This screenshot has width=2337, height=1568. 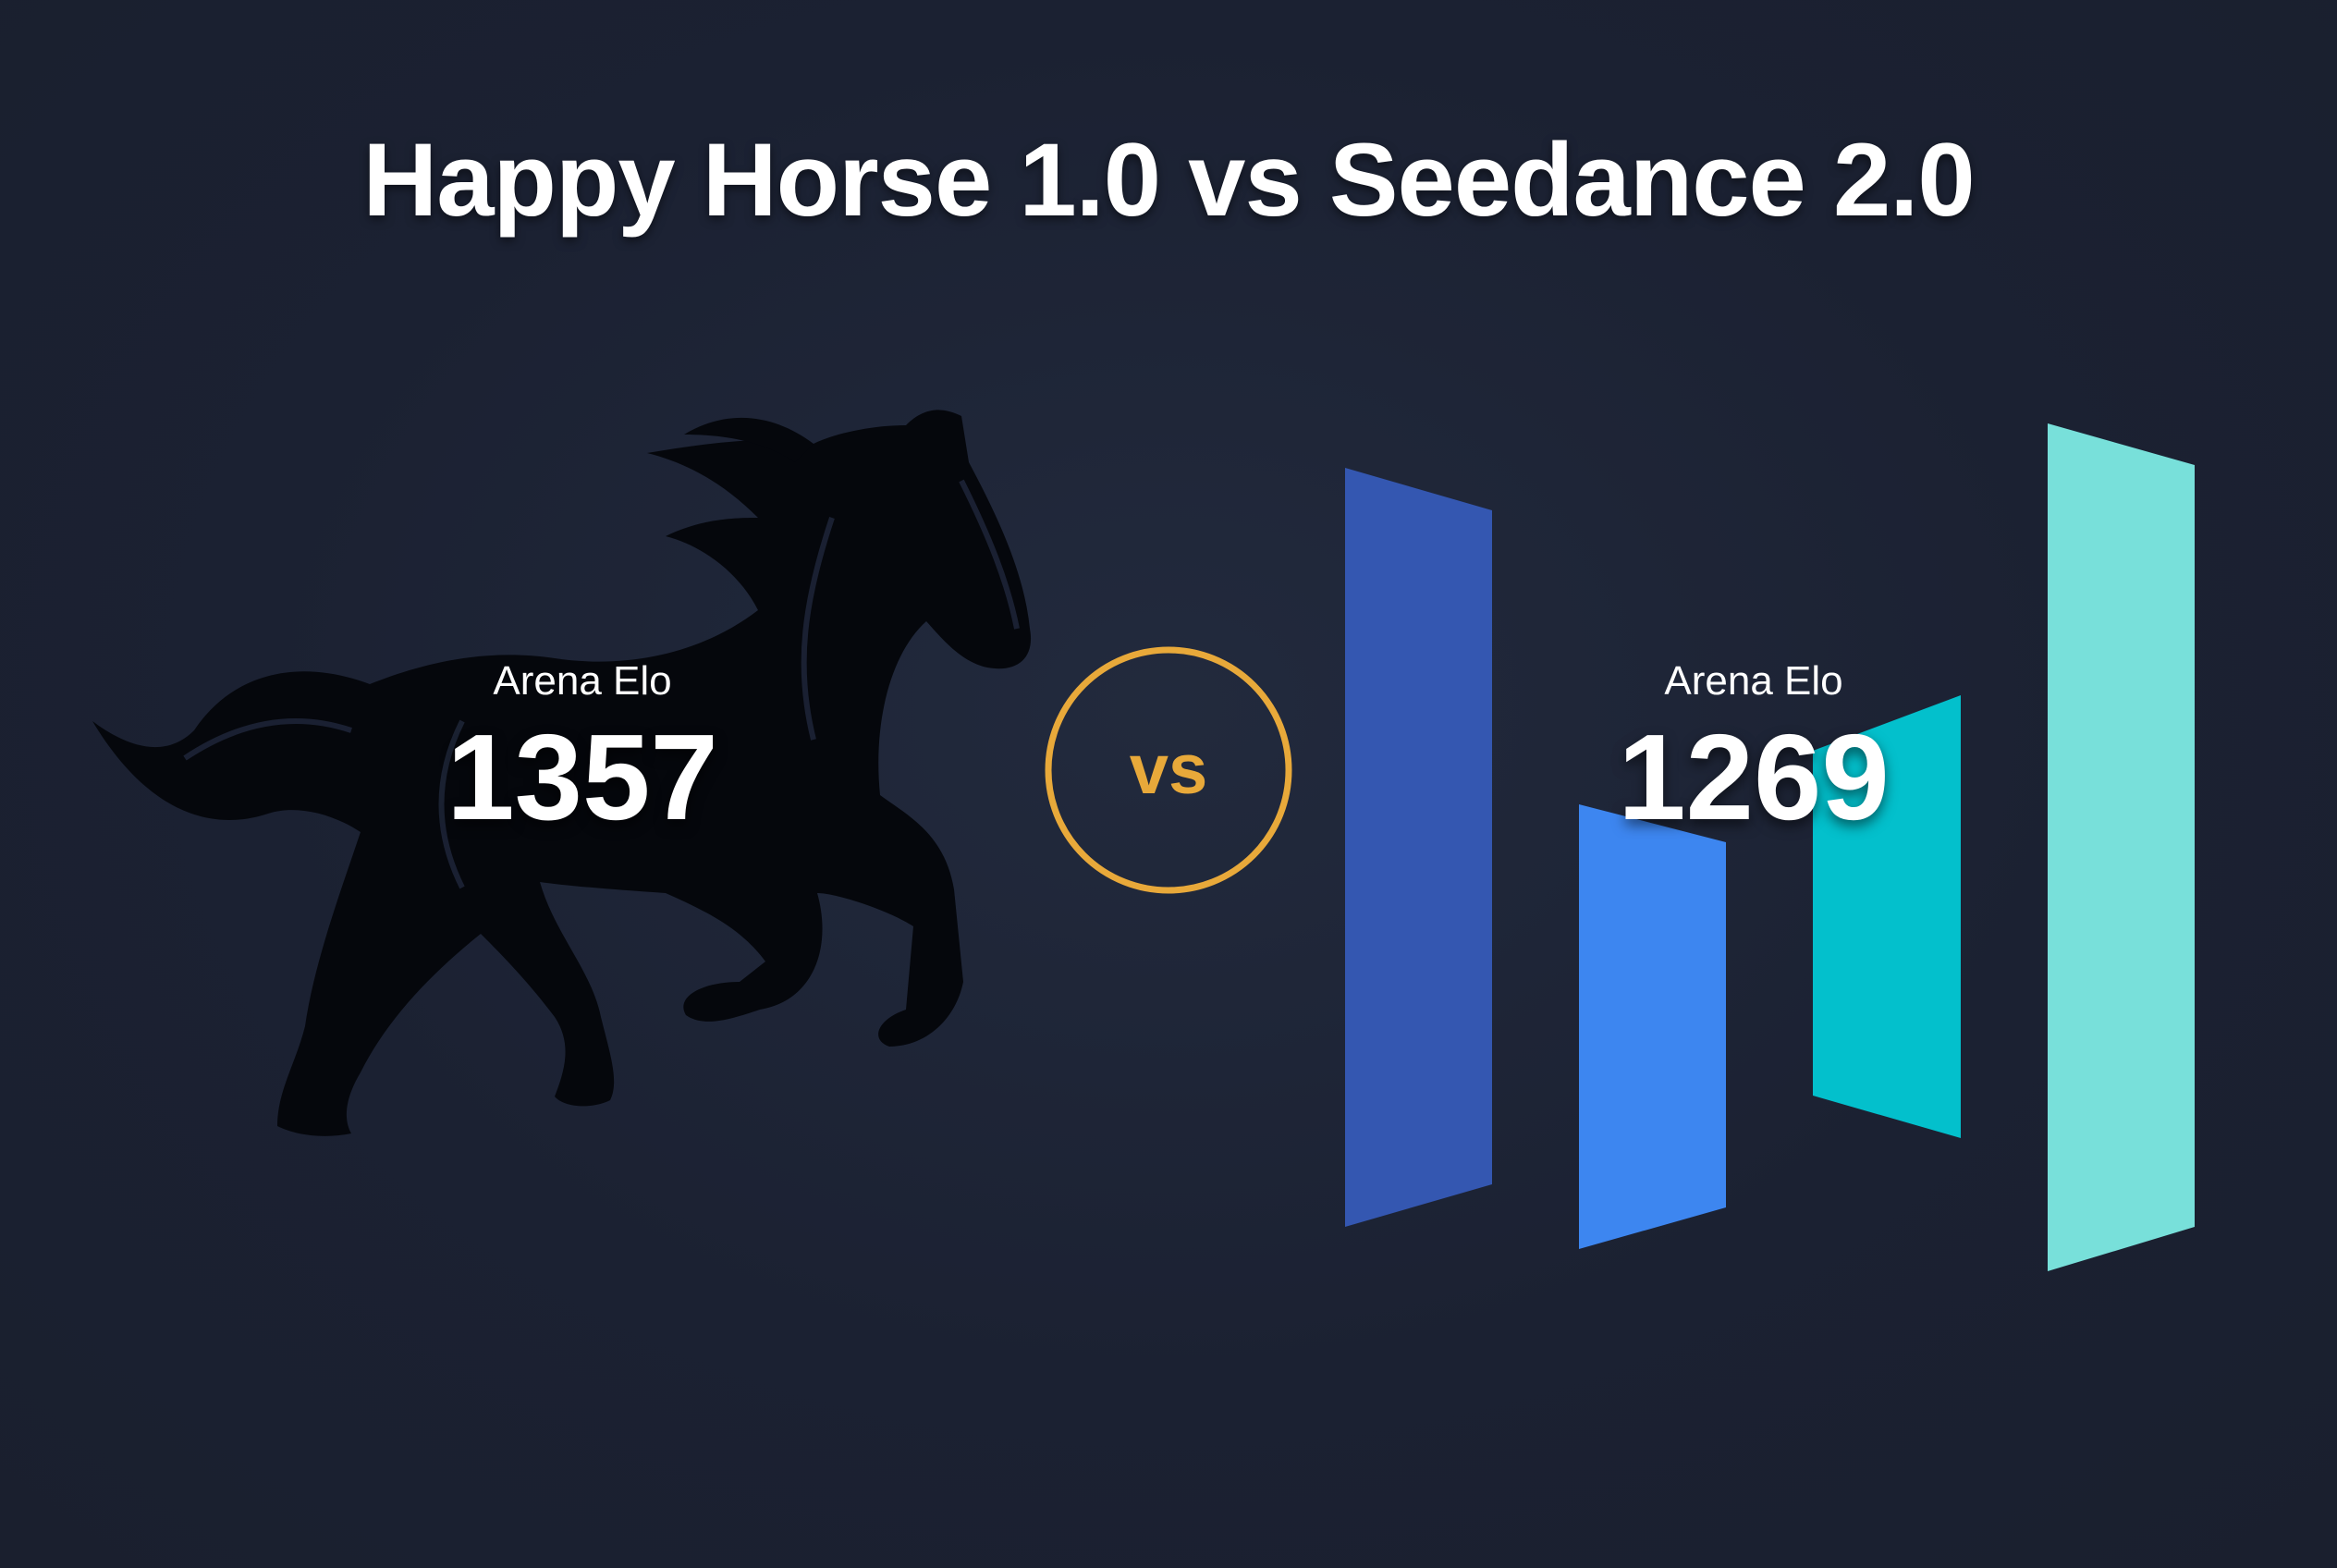 I want to click on horse-muscle-lines, so click(x=601, y=684).